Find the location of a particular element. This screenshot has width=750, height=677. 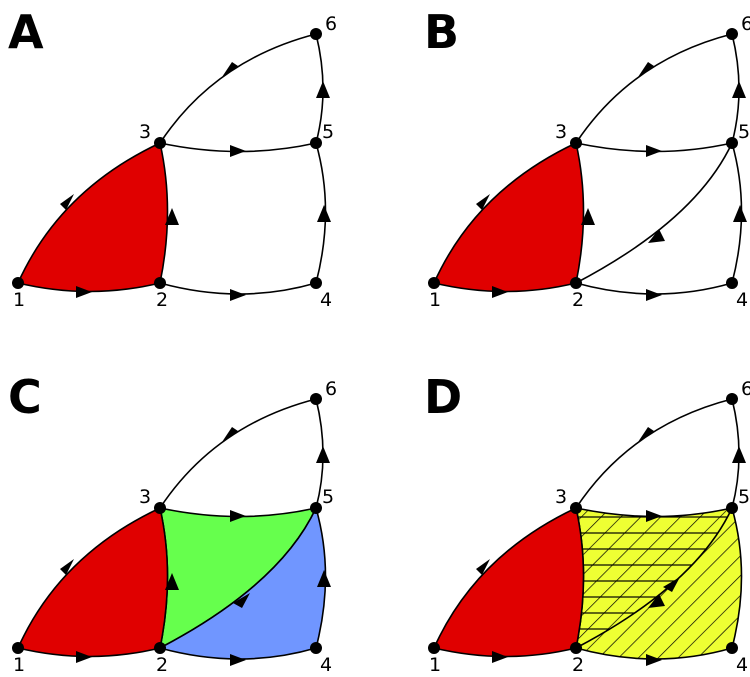

panel-label-c: C is located at coordinates (25, 397).